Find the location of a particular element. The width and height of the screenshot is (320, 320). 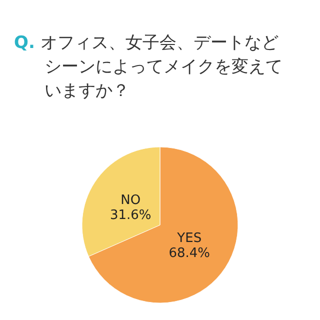

data-label: 31.6% is located at coordinates (131, 215).